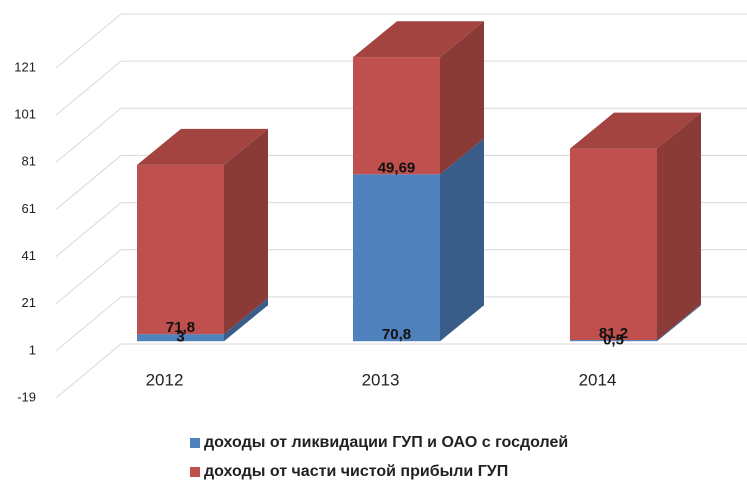  I want to click on value-label: 49,69, so click(397, 167).